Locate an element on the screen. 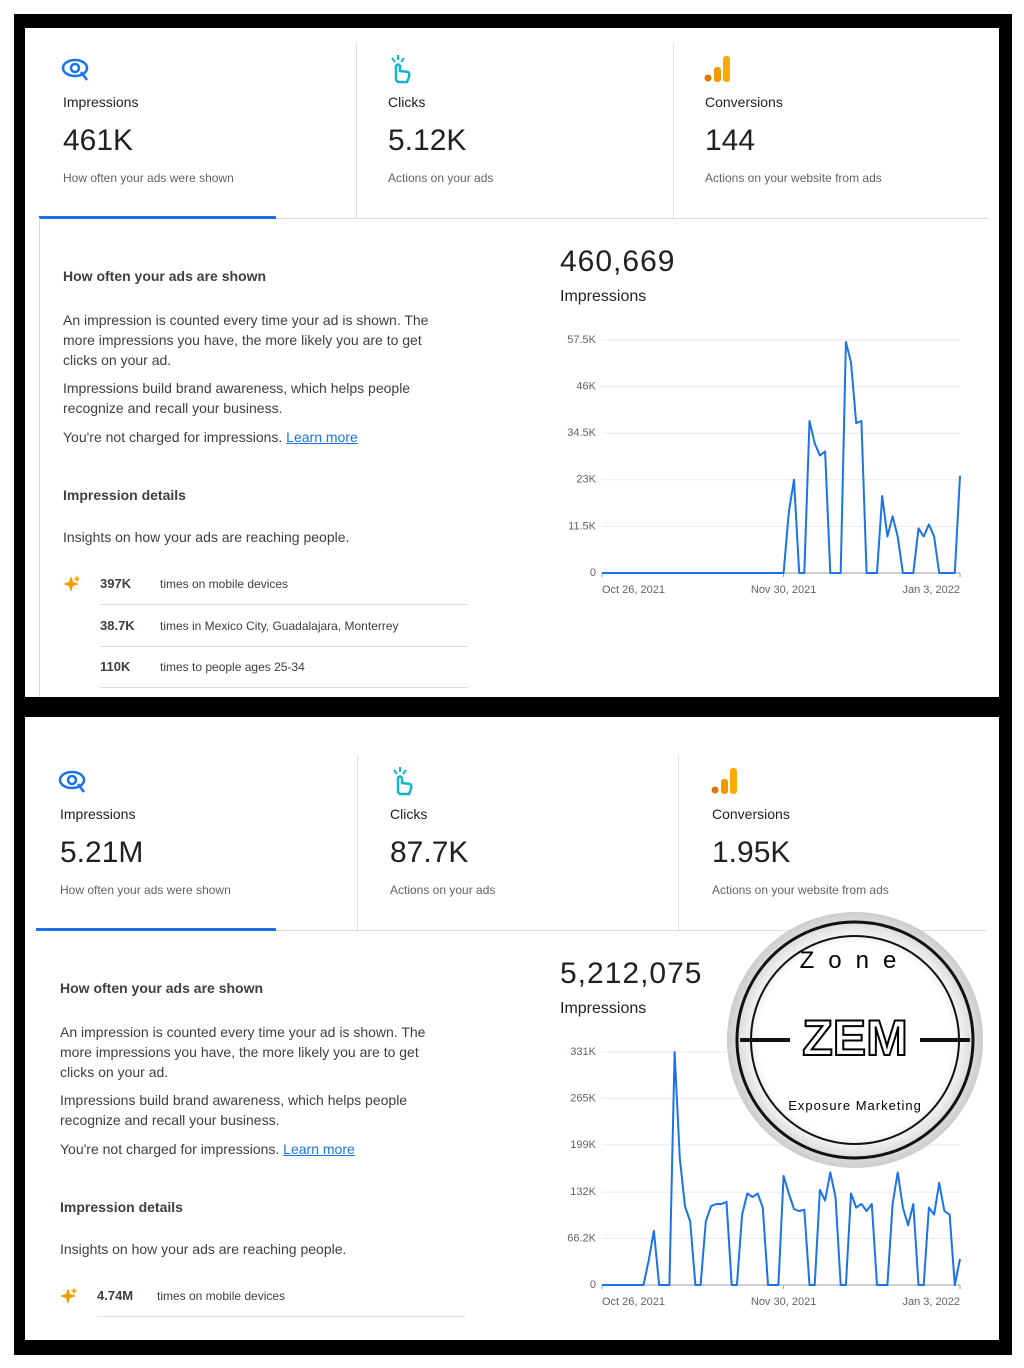  watermark-top: Zone is located at coordinates (855, 960).